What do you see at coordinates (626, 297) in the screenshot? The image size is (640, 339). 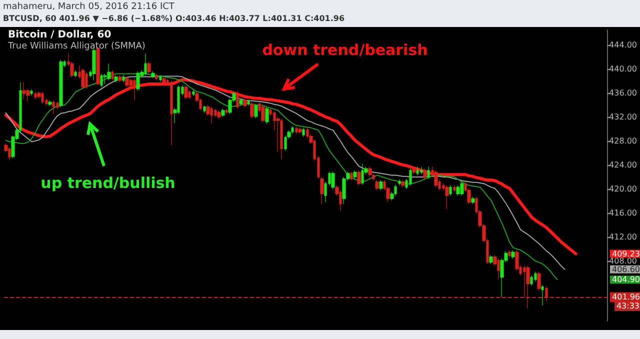 I see `ref-line-label: 401.96` at bounding box center [626, 297].